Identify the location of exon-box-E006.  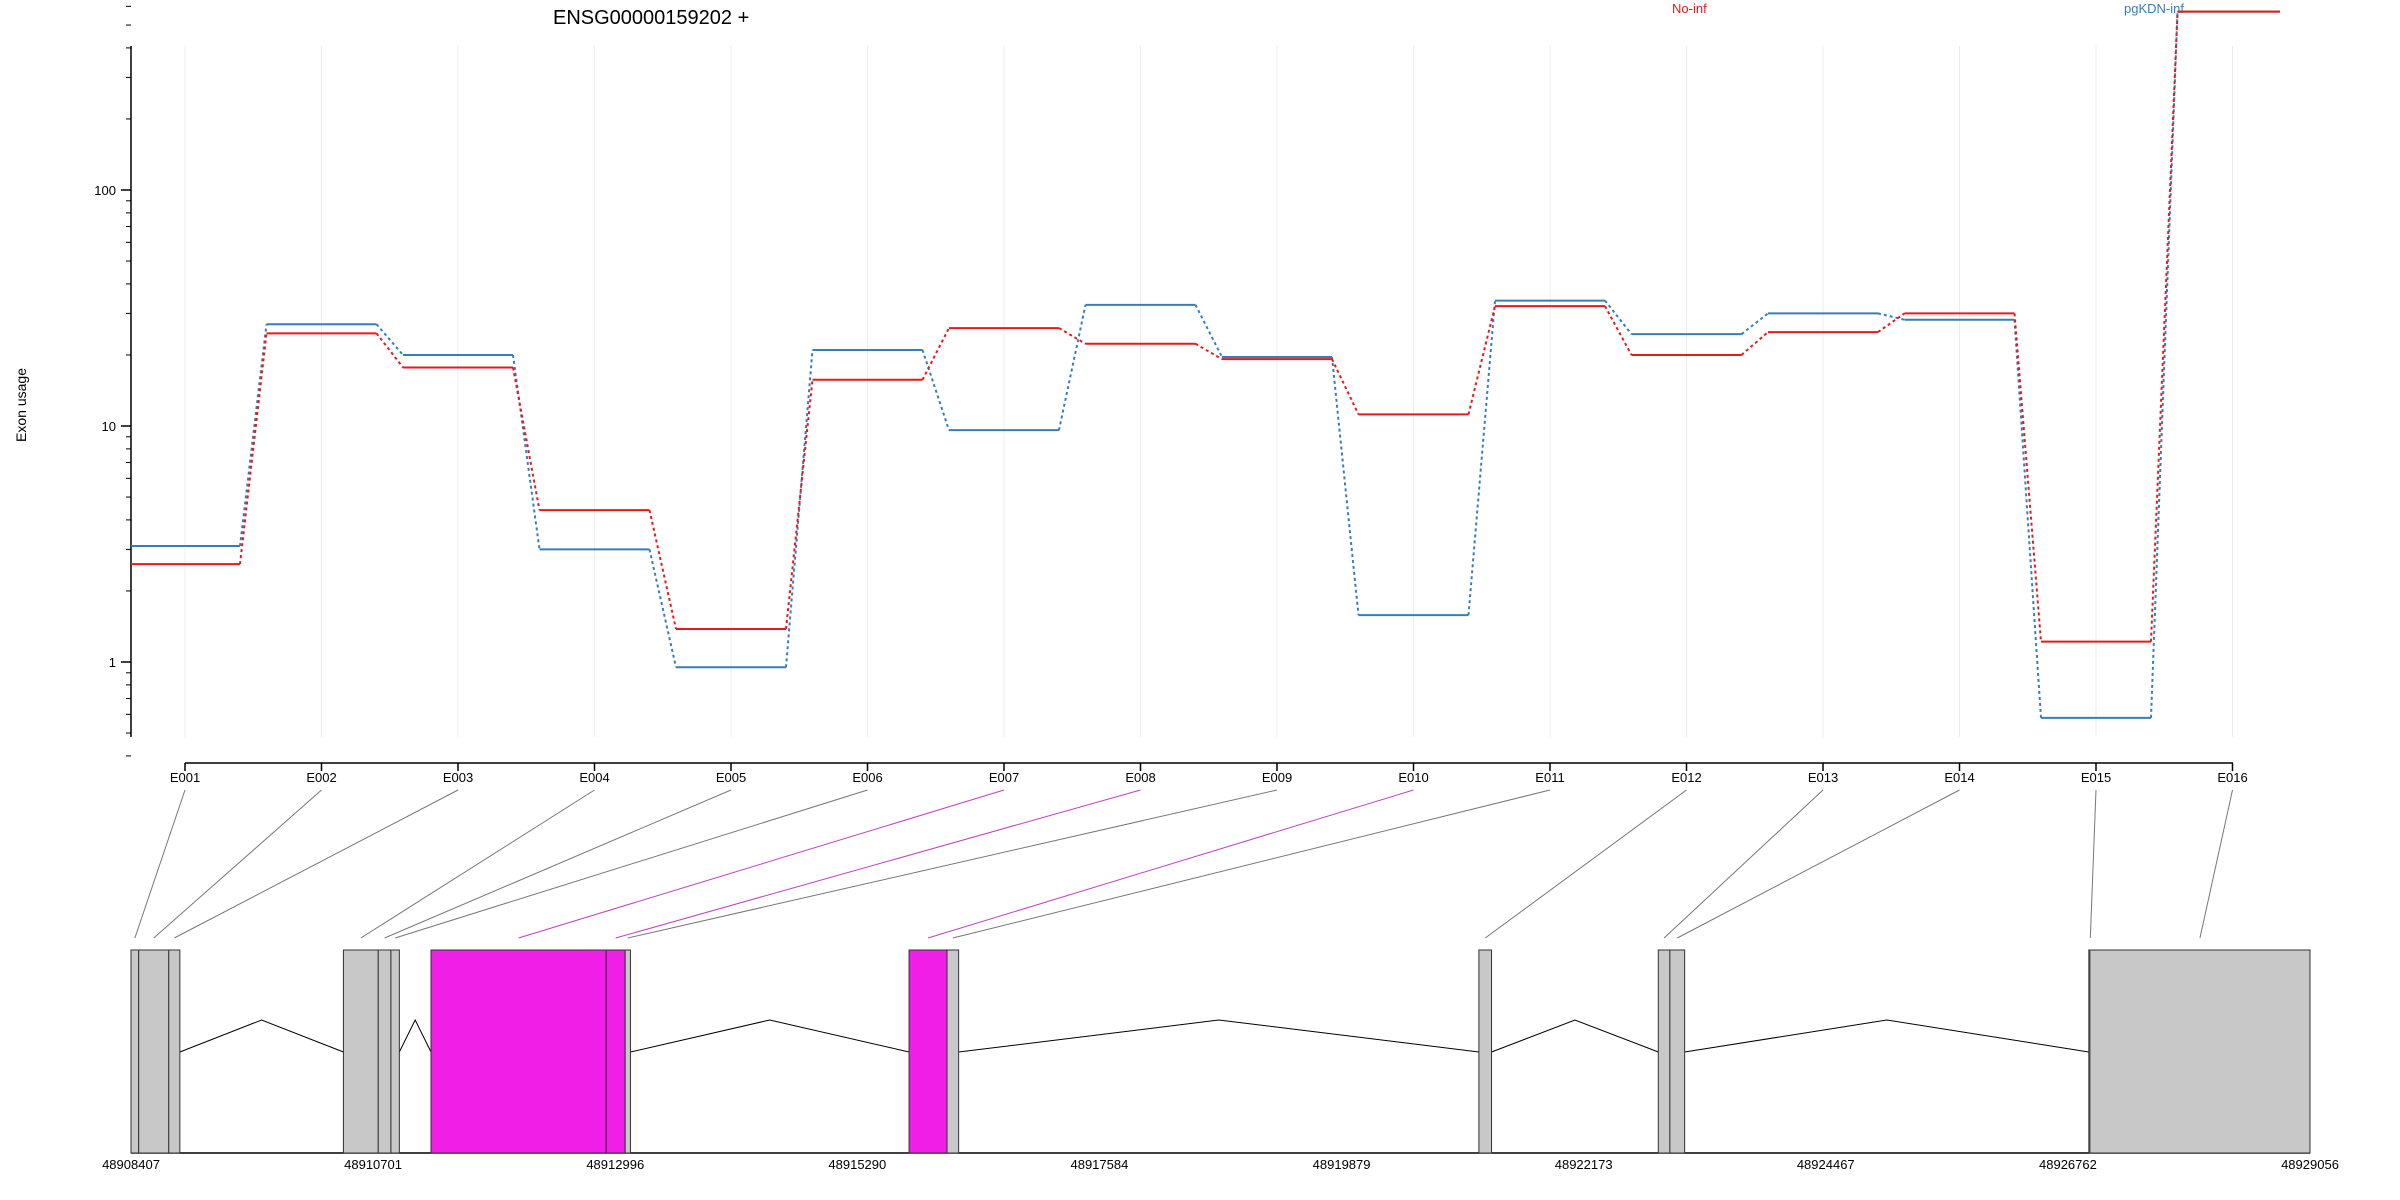
(395, 1051).